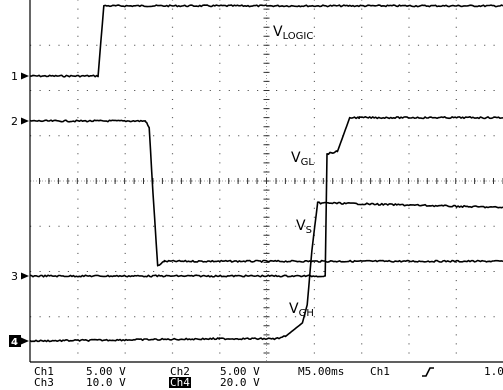  I want to click on ground-marker-ch3: 3, so click(20, 276).